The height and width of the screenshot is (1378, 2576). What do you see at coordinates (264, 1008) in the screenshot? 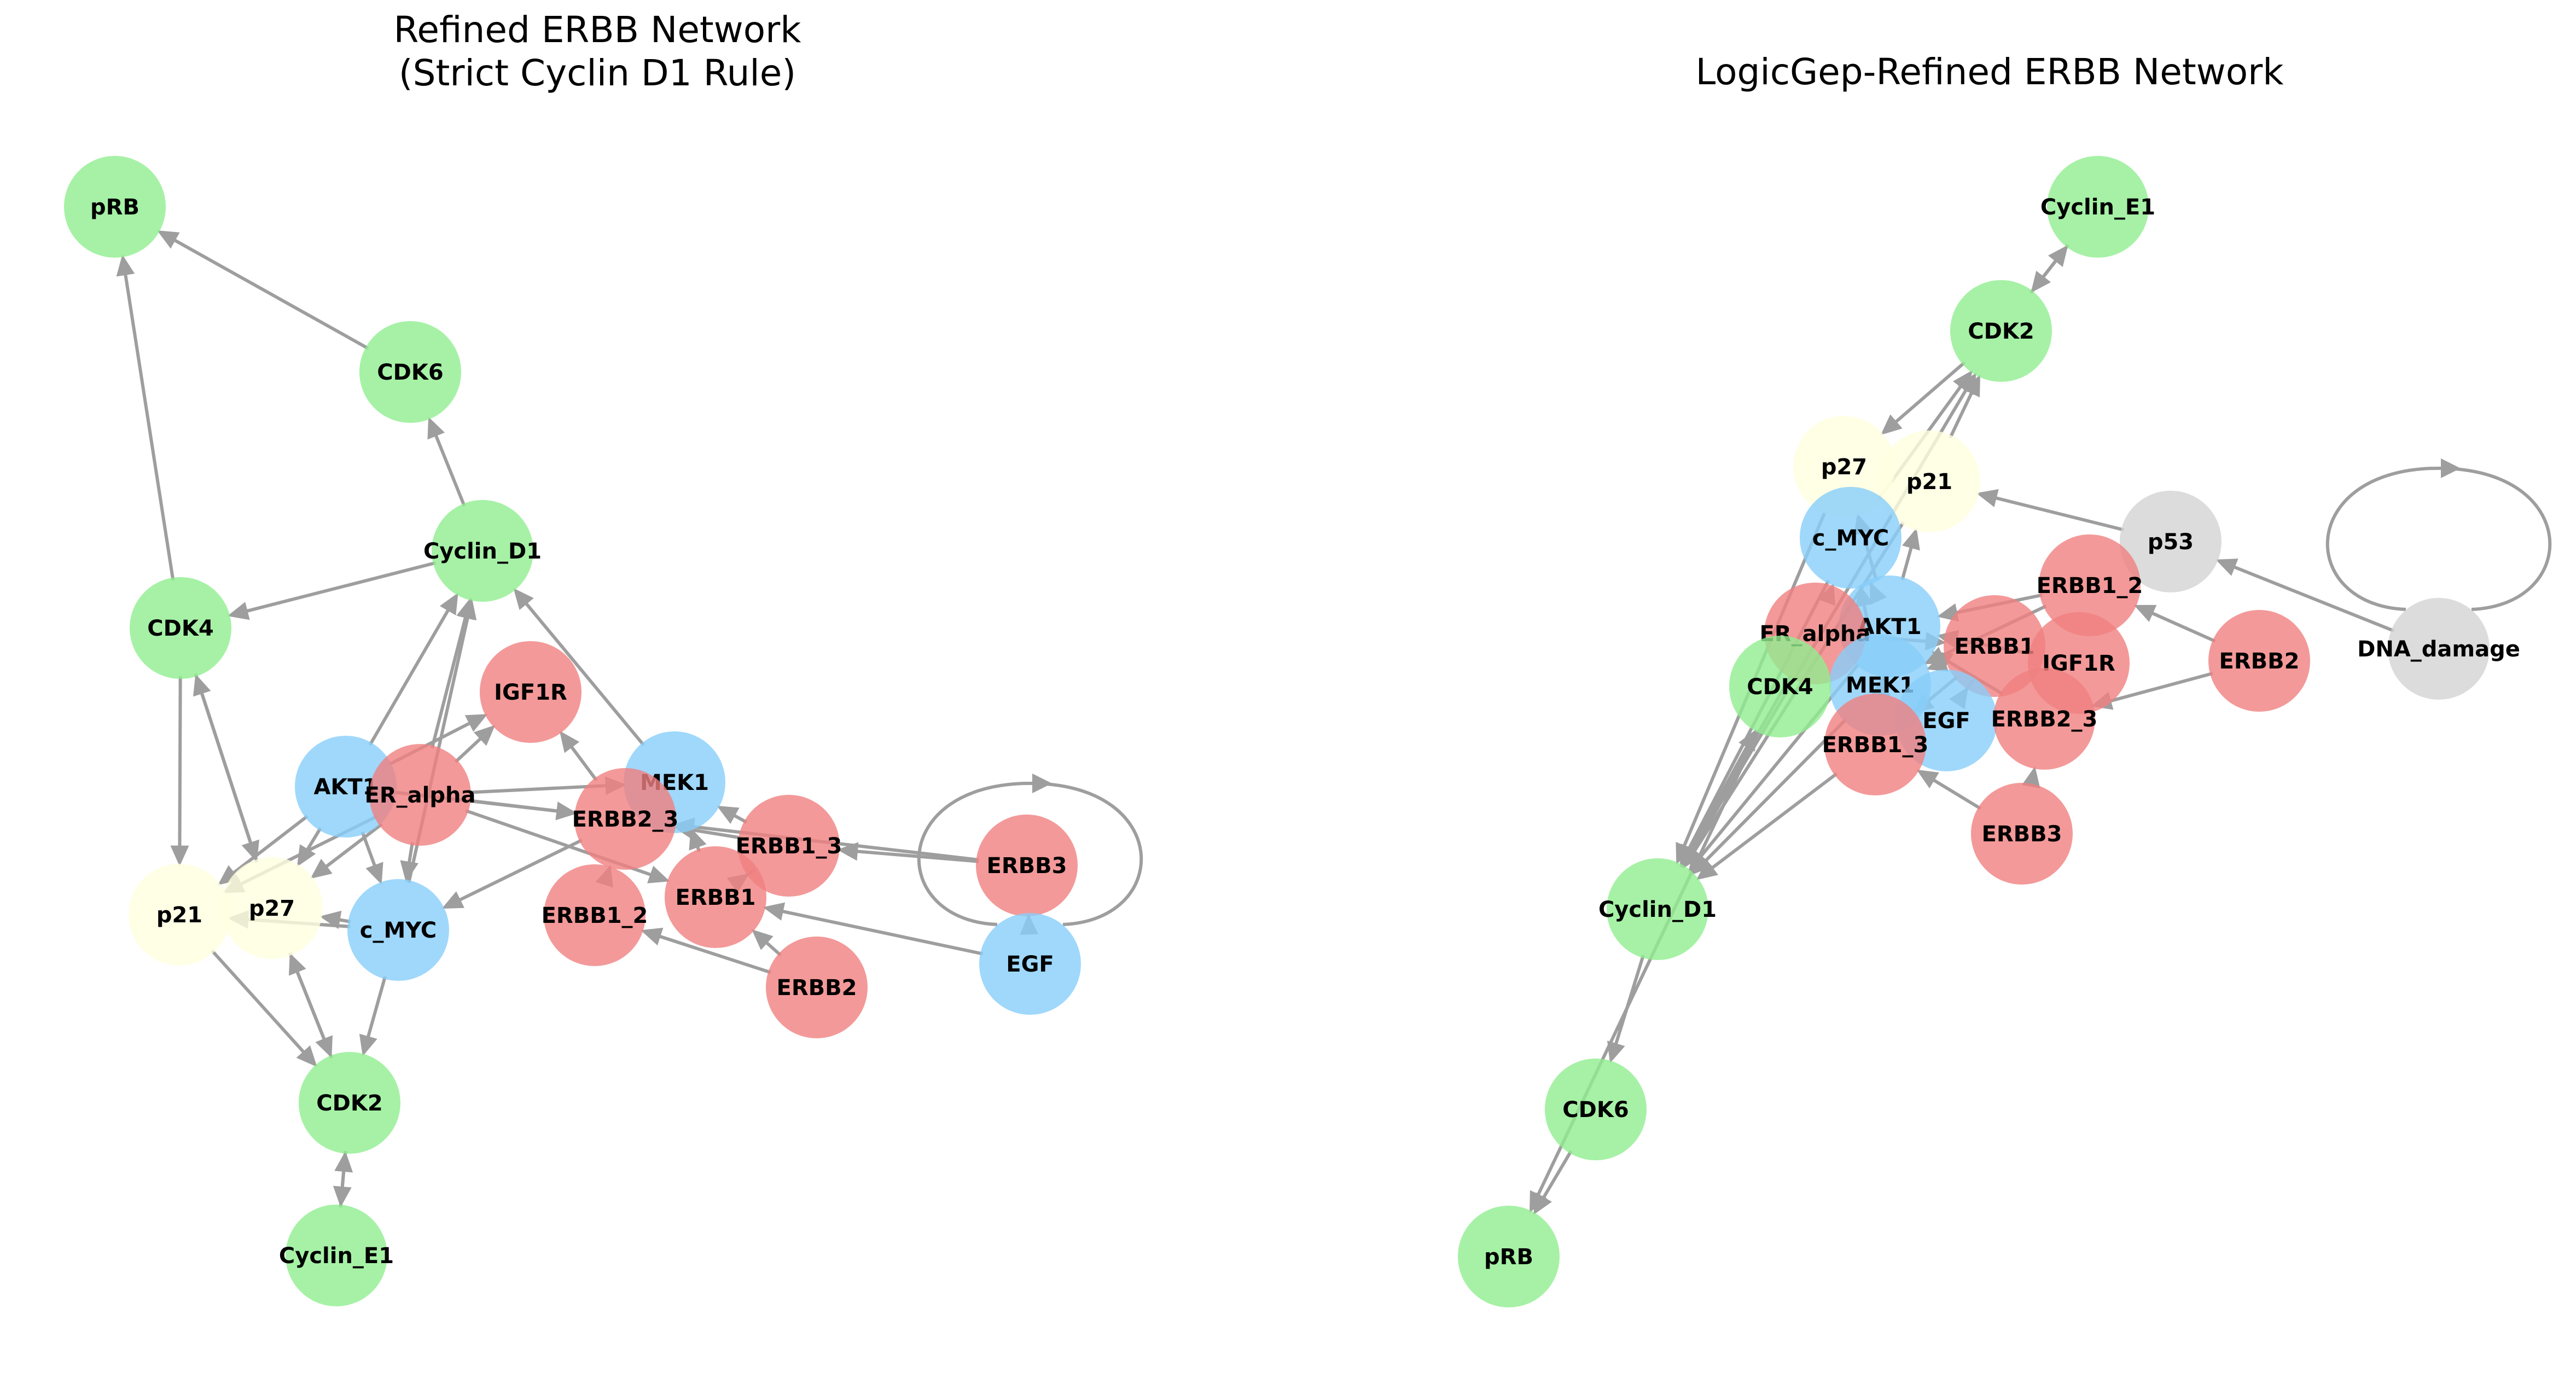
I see `edge-p21-to-CDK2` at bounding box center [264, 1008].